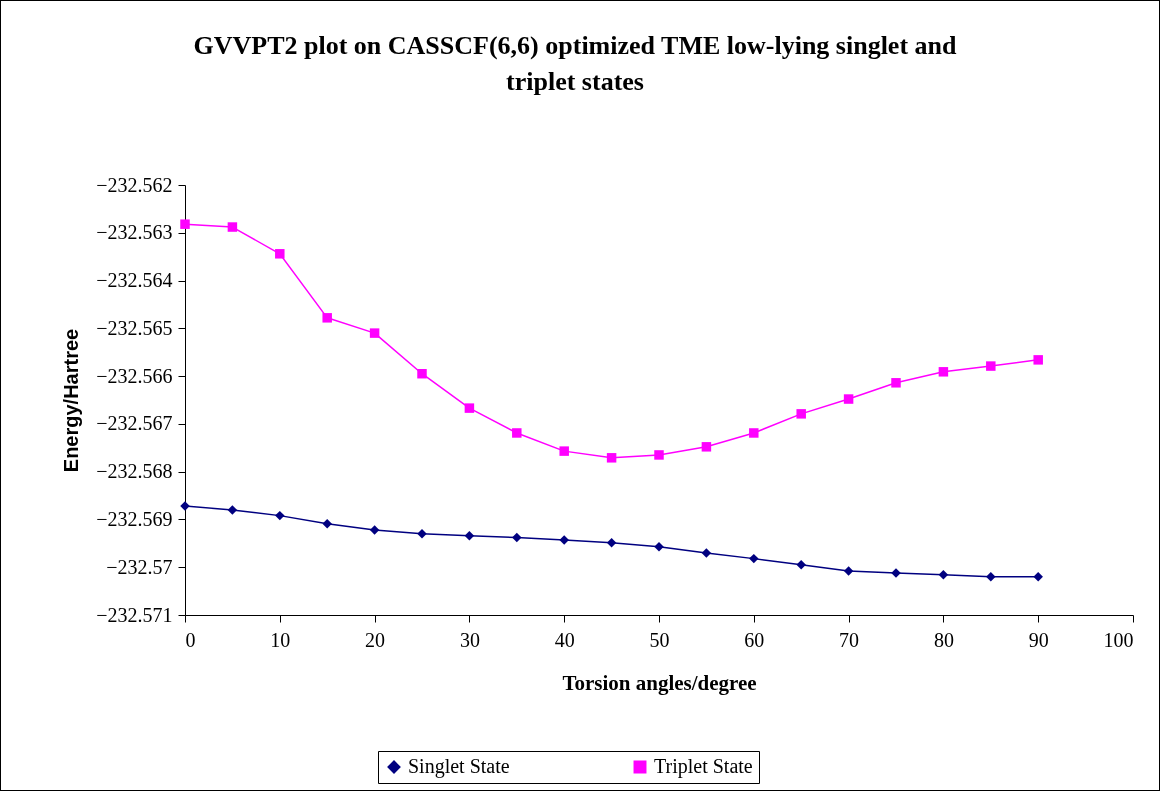 Image resolution: width=1161 pixels, height=792 pixels. Describe the element at coordinates (1038, 639) in the screenshot. I see `x-tick-label: 90` at that location.